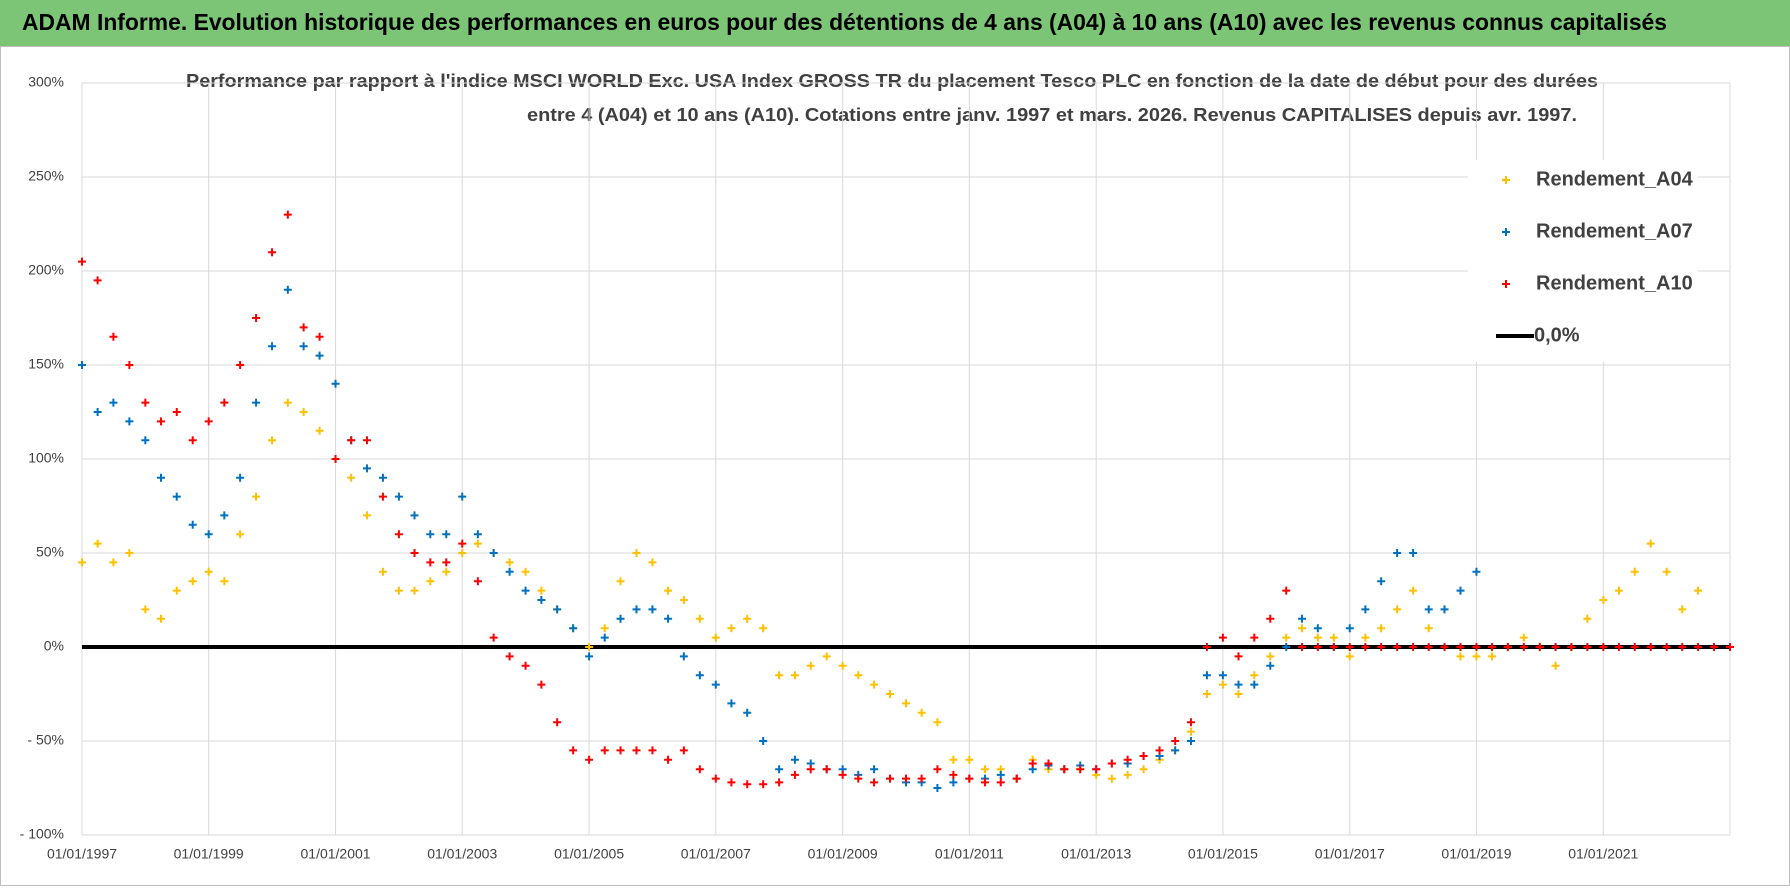 This screenshot has width=1790, height=891. I want to click on legend-label: 0,0%, so click(1557, 335).